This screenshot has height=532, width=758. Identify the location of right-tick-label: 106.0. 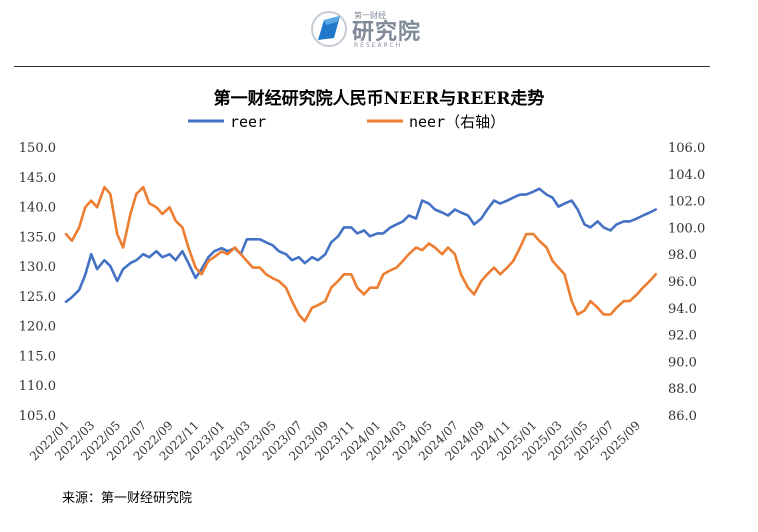
(686, 148).